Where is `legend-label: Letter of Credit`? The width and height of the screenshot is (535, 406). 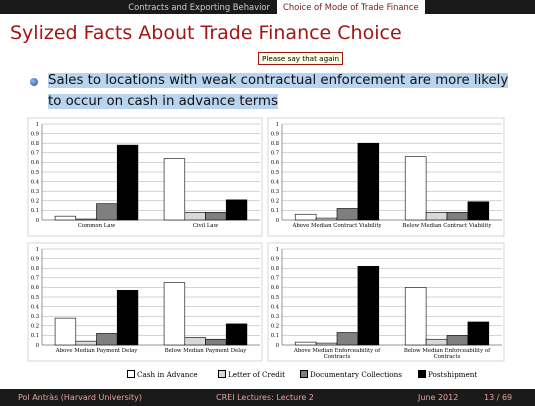
legend-label: Letter of Credit is located at coordinates (257, 374).